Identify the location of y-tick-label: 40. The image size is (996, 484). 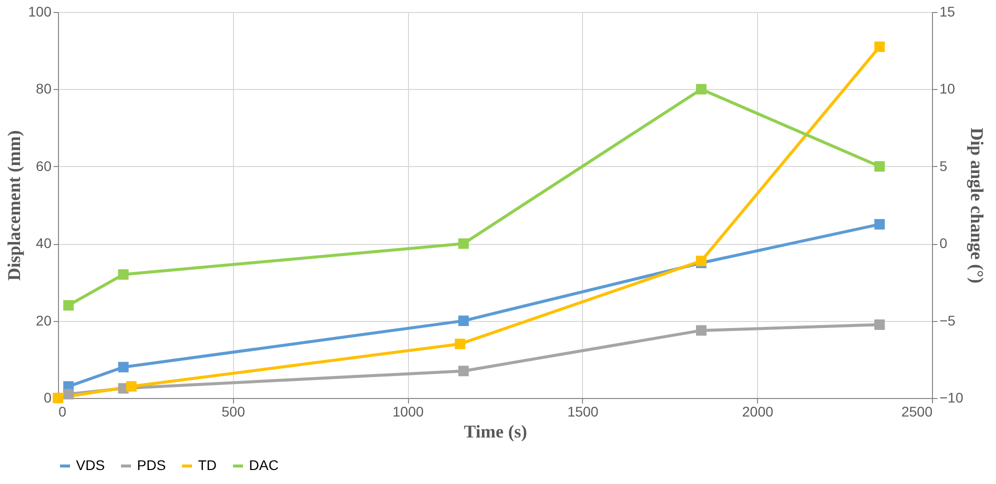
(44, 243).